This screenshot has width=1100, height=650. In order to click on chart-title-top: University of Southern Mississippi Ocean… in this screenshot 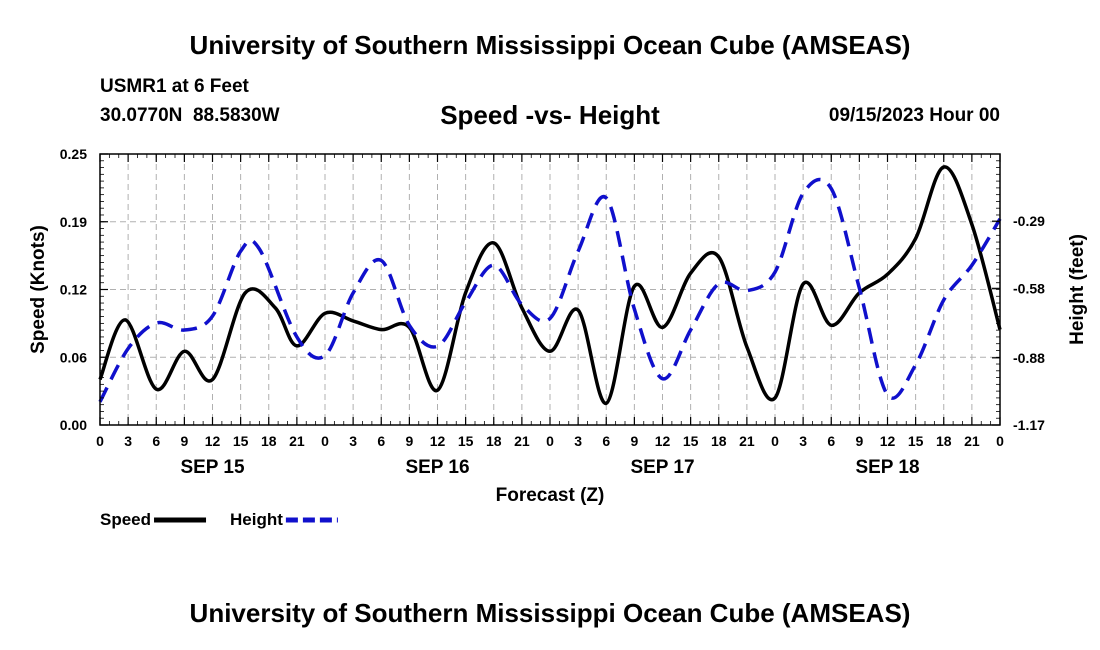, I will do `click(550, 45)`.